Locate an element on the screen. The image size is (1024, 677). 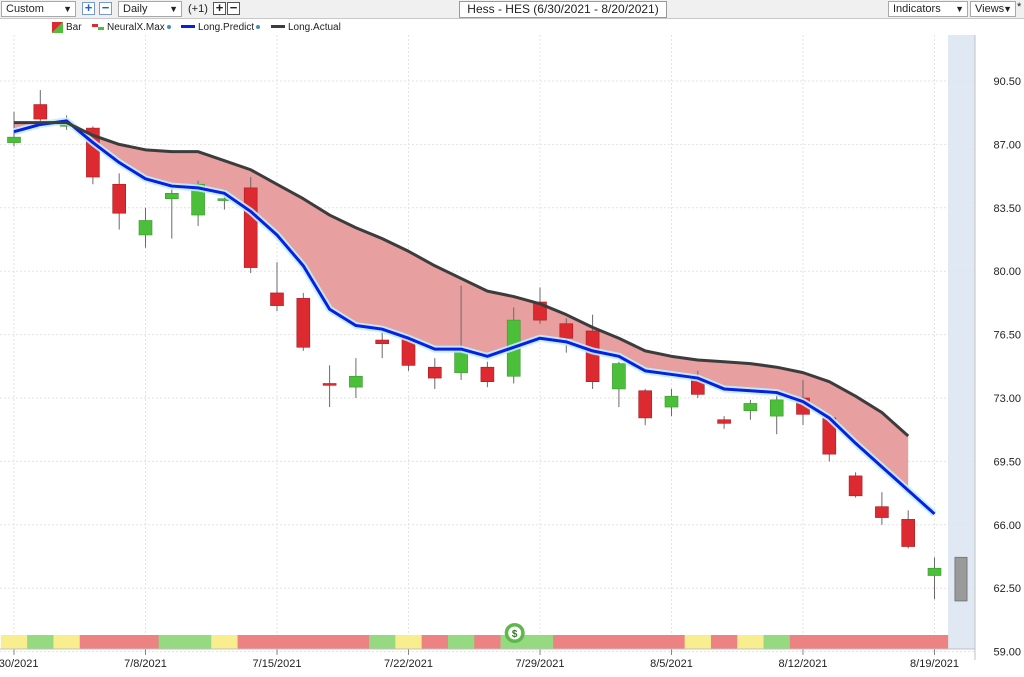
y-tick-label: 69.50 is located at coordinates (1007, 462).